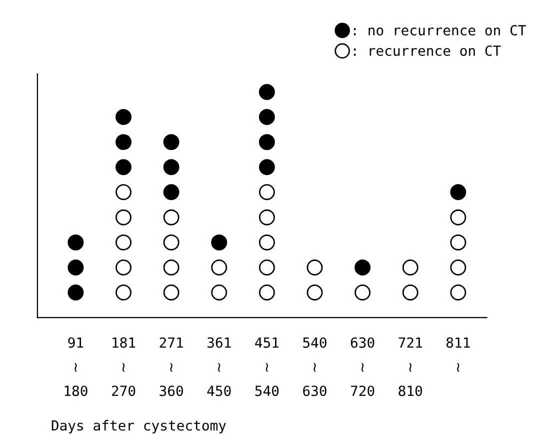 This screenshot has height=435, width=535. Describe the element at coordinates (314, 366) in the screenshot. I see `x-tick-label: 540 ≀ 630` at that location.